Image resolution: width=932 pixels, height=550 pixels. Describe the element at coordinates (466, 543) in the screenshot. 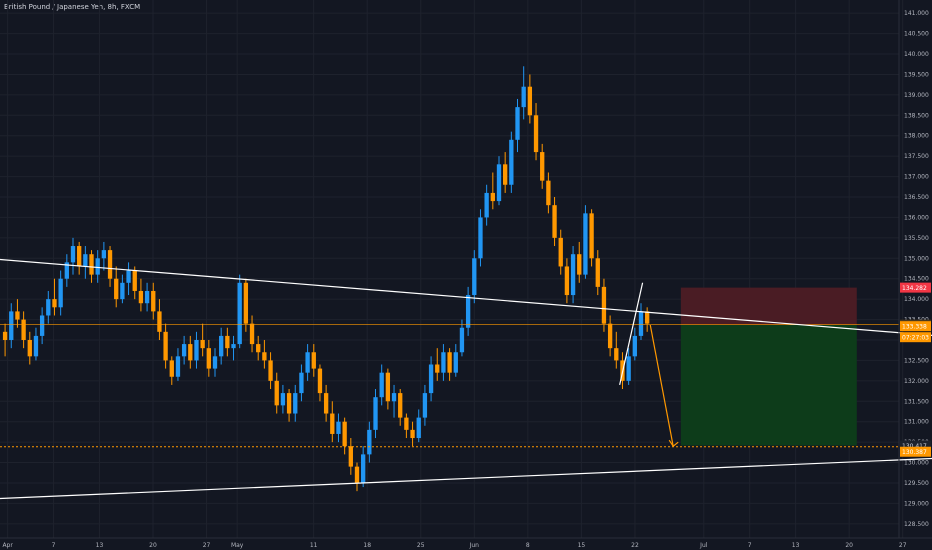

I see `time-axis: Apr 7 13 20 27 May 11 18 25 Jun 8 15 22 Jul 7 13 20 27` at that location.